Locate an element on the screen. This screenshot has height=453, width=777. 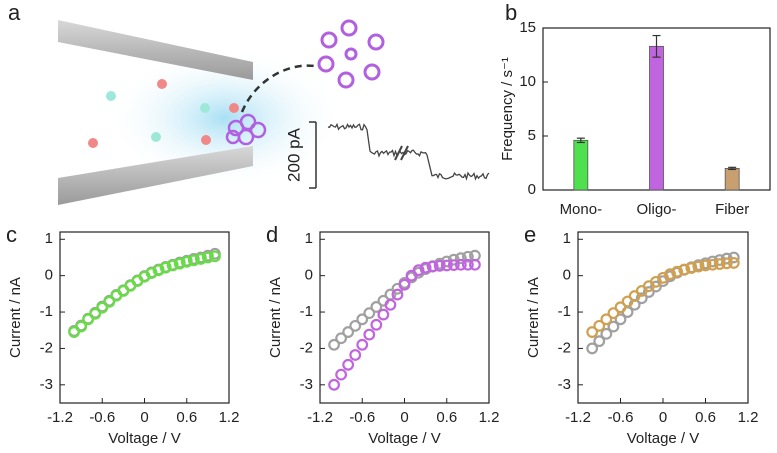
y-tick-label: 15 is located at coordinates (527, 27).